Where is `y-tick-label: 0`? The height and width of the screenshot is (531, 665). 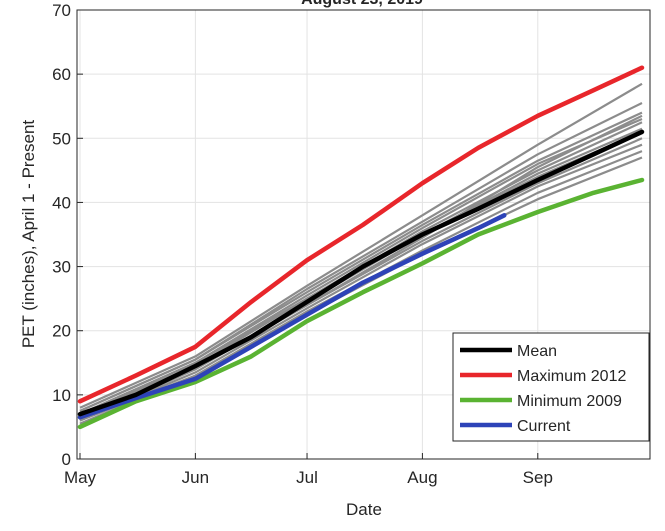 y-tick-label: 0 is located at coordinates (66, 459).